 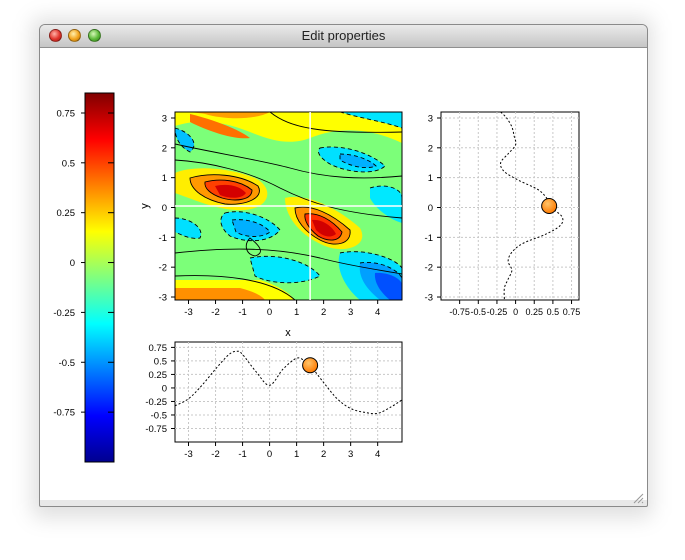 I want to click on colorbar-tick-label: 0, so click(x=72, y=263).